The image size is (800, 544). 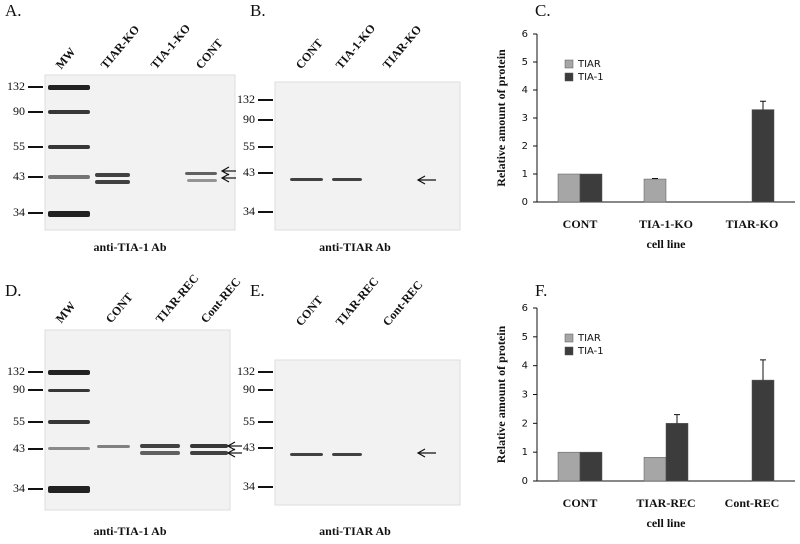 What do you see at coordinates (752, 224) in the screenshot?
I see `x-tick-label: TIAR-KO` at bounding box center [752, 224].